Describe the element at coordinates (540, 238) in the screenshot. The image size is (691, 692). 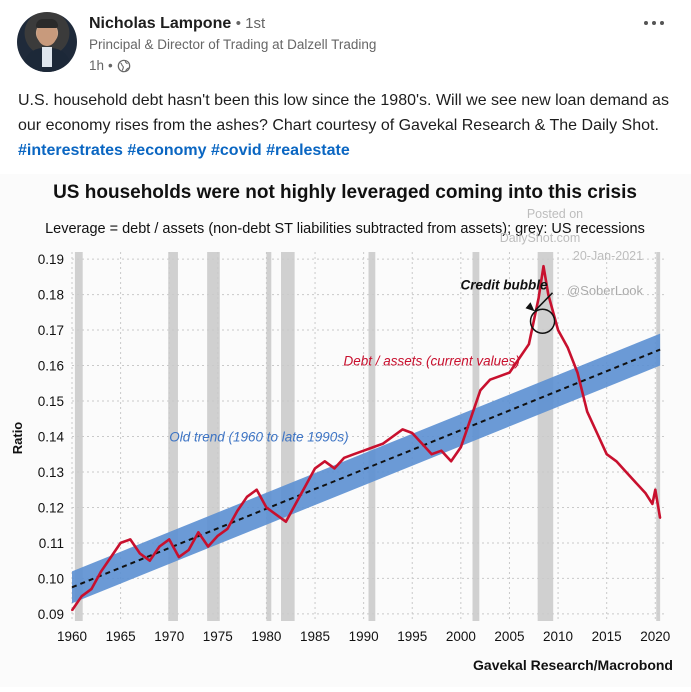
I see `watermark-line: DailyShot.com` at that location.